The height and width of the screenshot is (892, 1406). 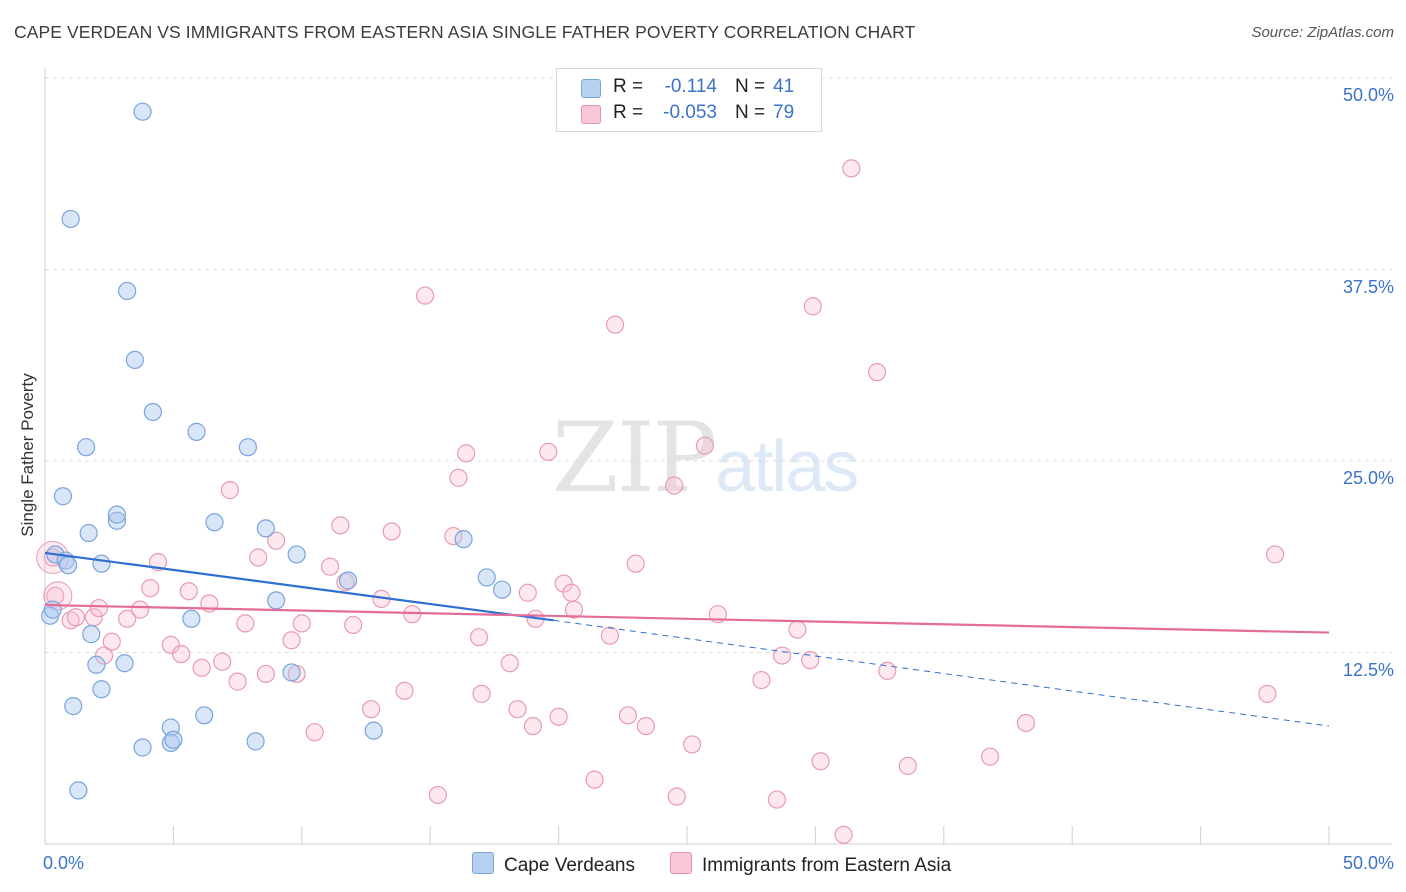 What do you see at coordinates (58, 596) in the screenshot?
I see `pink-point-large` at bounding box center [58, 596].